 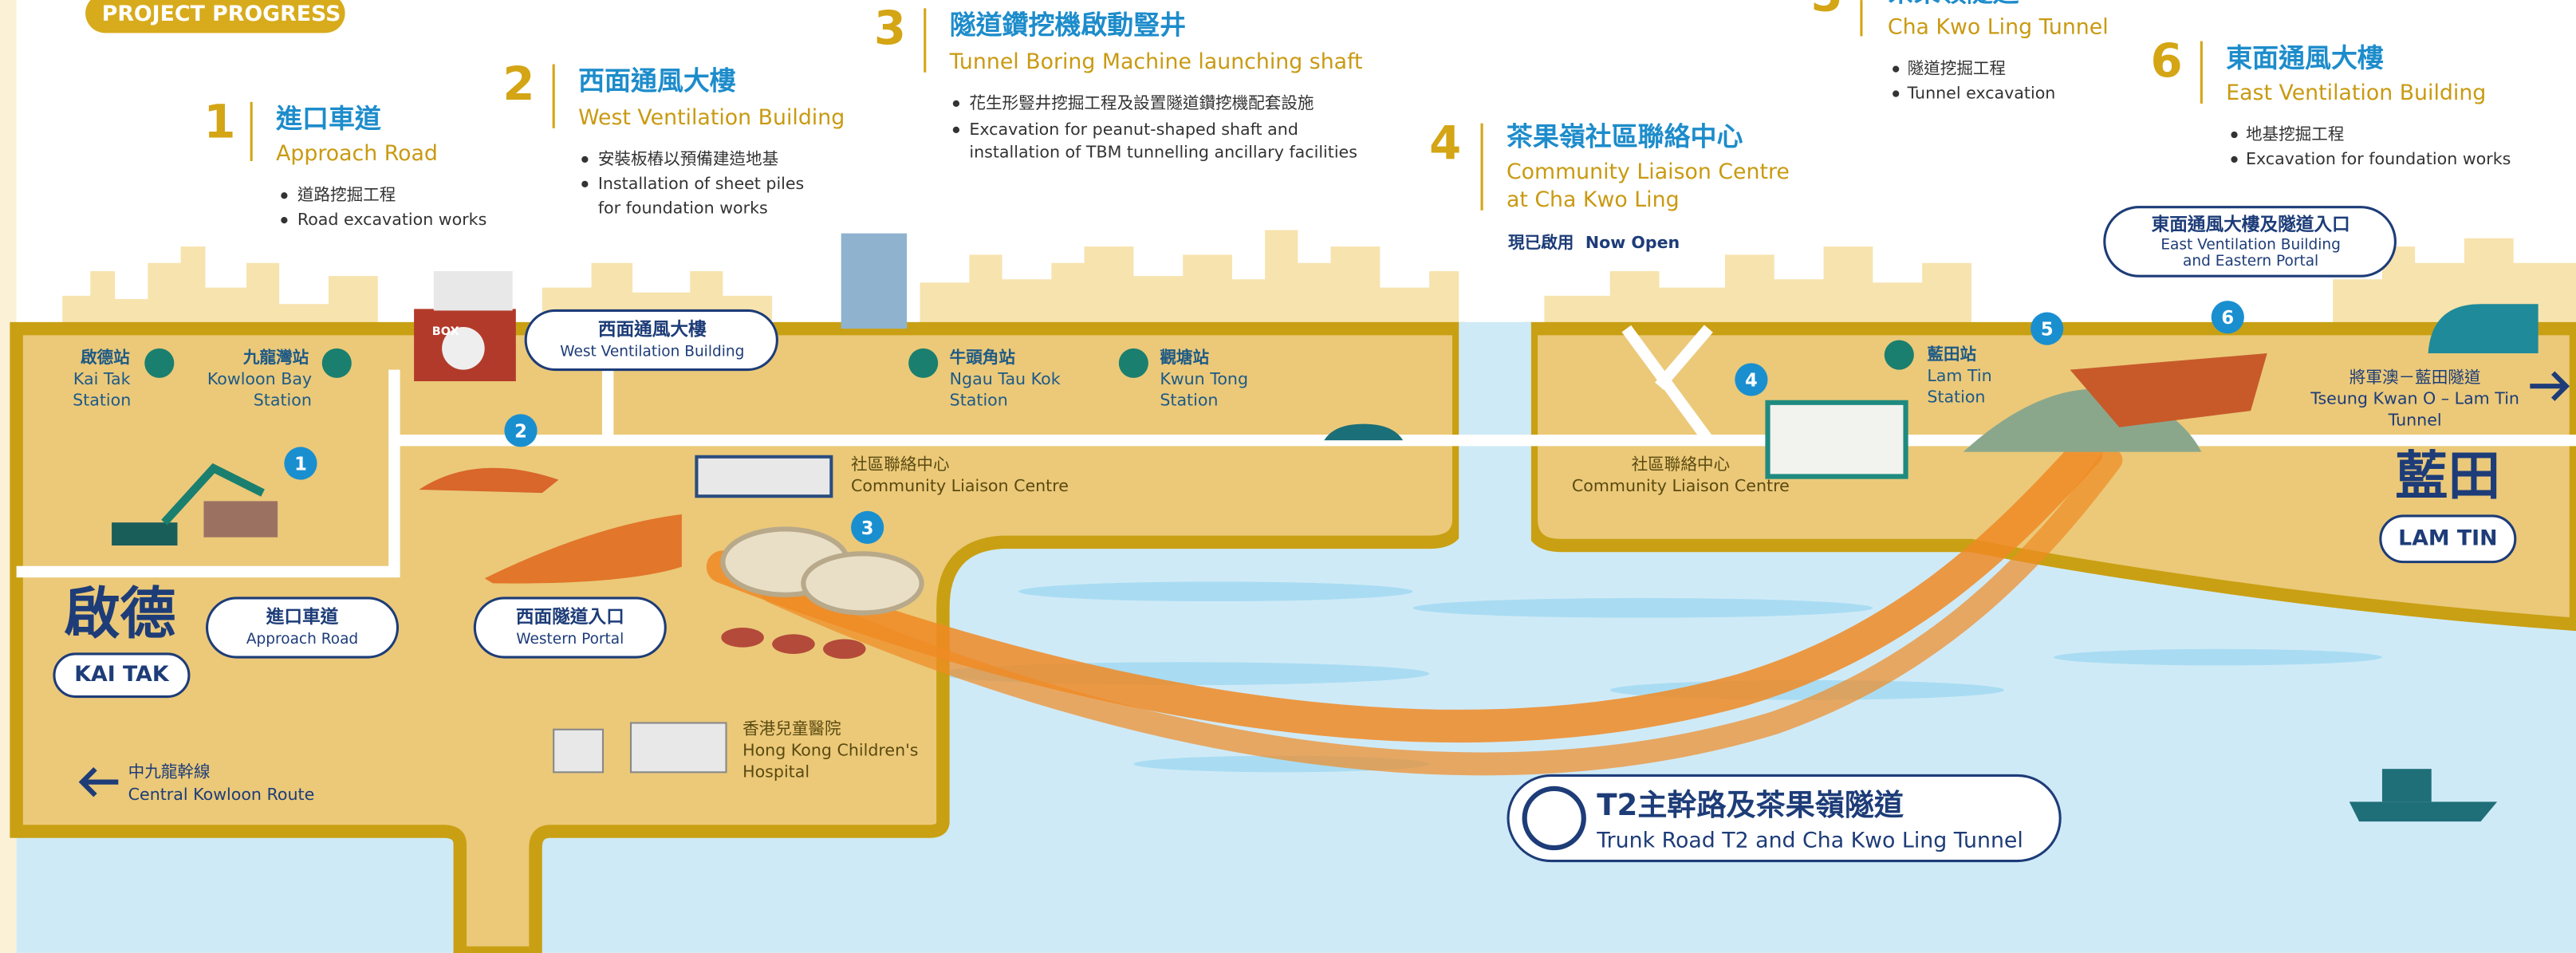 What do you see at coordinates (2415, 377) in the screenshot?
I see `place-zh: 將軍澳－藍田隧道` at bounding box center [2415, 377].